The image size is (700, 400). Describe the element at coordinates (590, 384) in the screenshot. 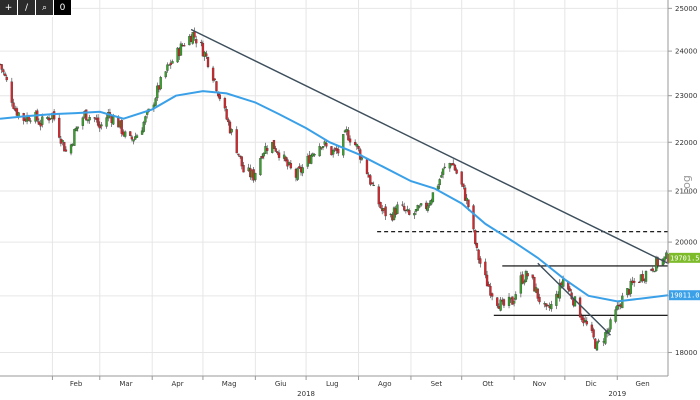

I see `x-tick-label: Dic` at that location.